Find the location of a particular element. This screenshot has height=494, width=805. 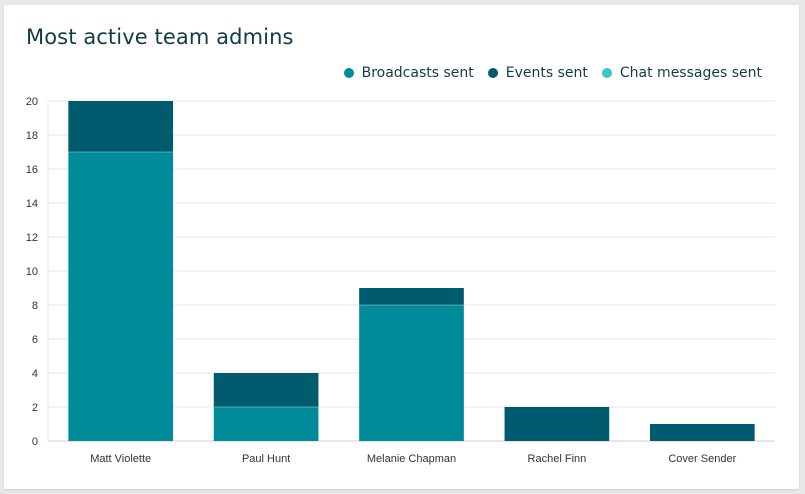

chart-title: Most active team admins is located at coordinates (160, 37).